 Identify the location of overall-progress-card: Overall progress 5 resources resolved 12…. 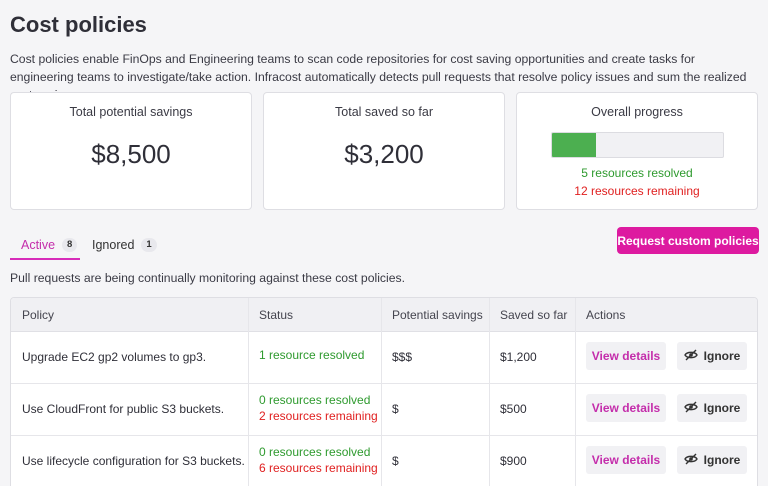
(637, 151).